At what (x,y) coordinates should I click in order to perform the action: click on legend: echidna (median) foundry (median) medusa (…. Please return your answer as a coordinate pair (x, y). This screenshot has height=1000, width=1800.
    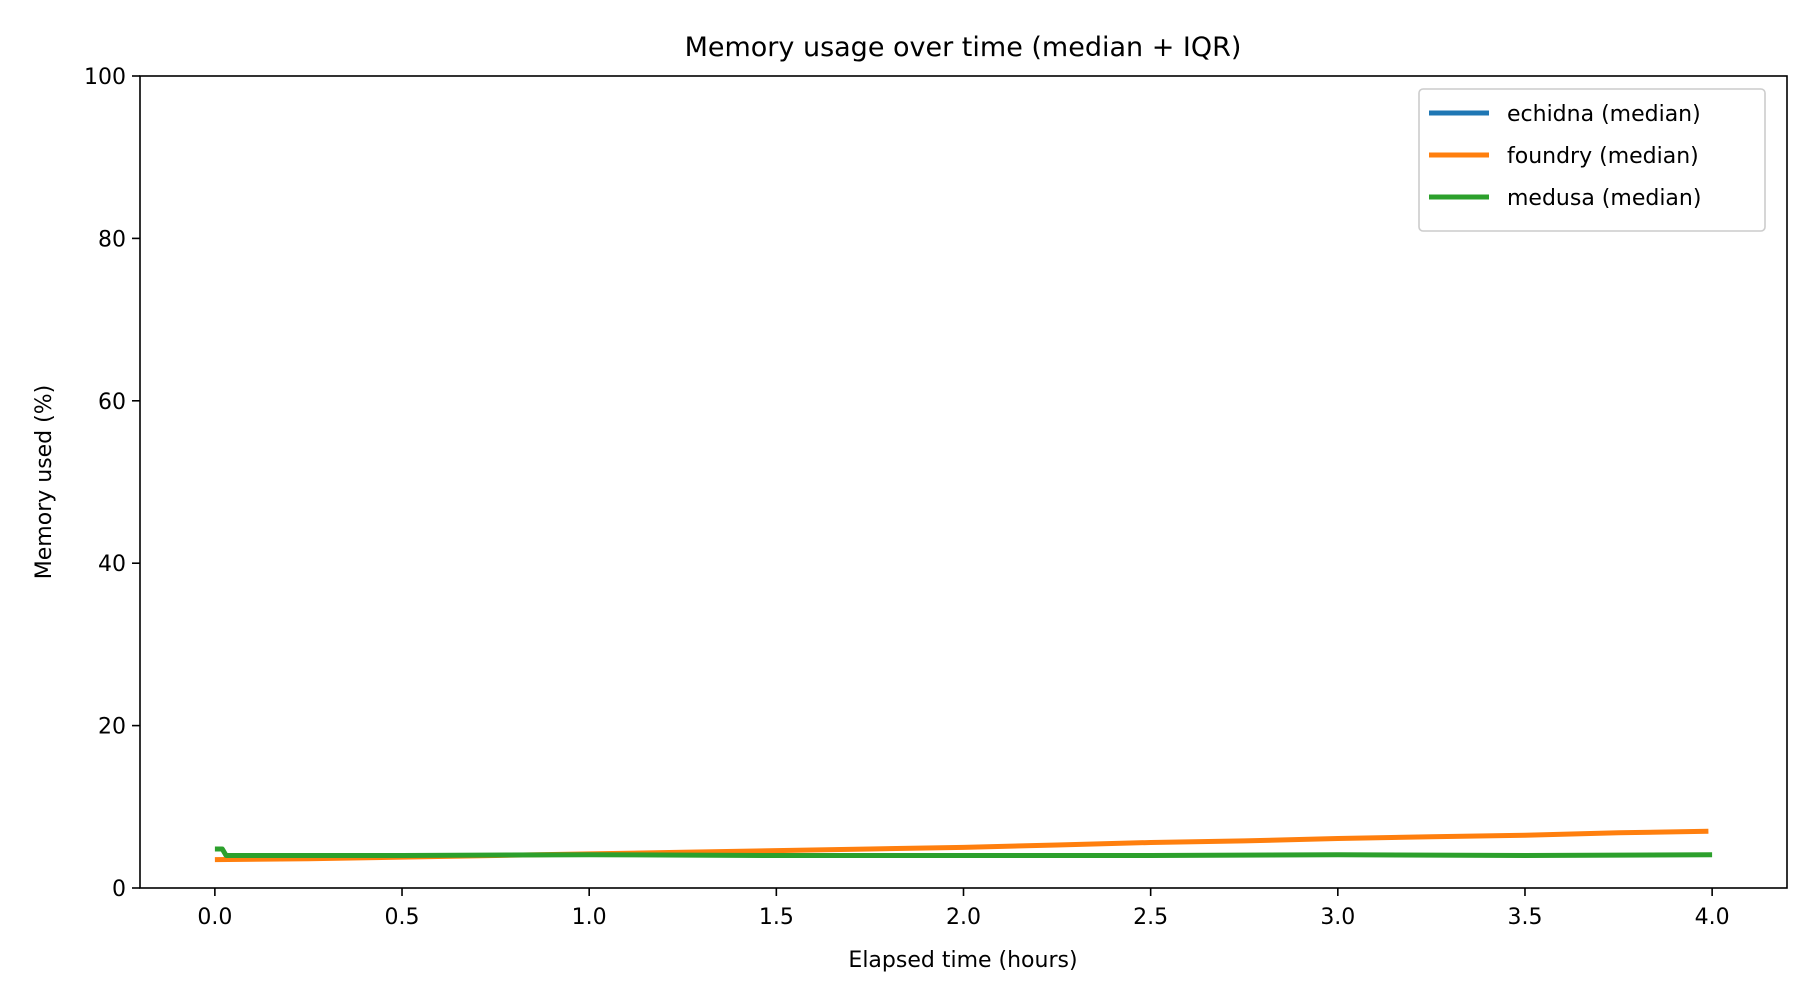
    Looking at the image, I should click on (1592, 160).